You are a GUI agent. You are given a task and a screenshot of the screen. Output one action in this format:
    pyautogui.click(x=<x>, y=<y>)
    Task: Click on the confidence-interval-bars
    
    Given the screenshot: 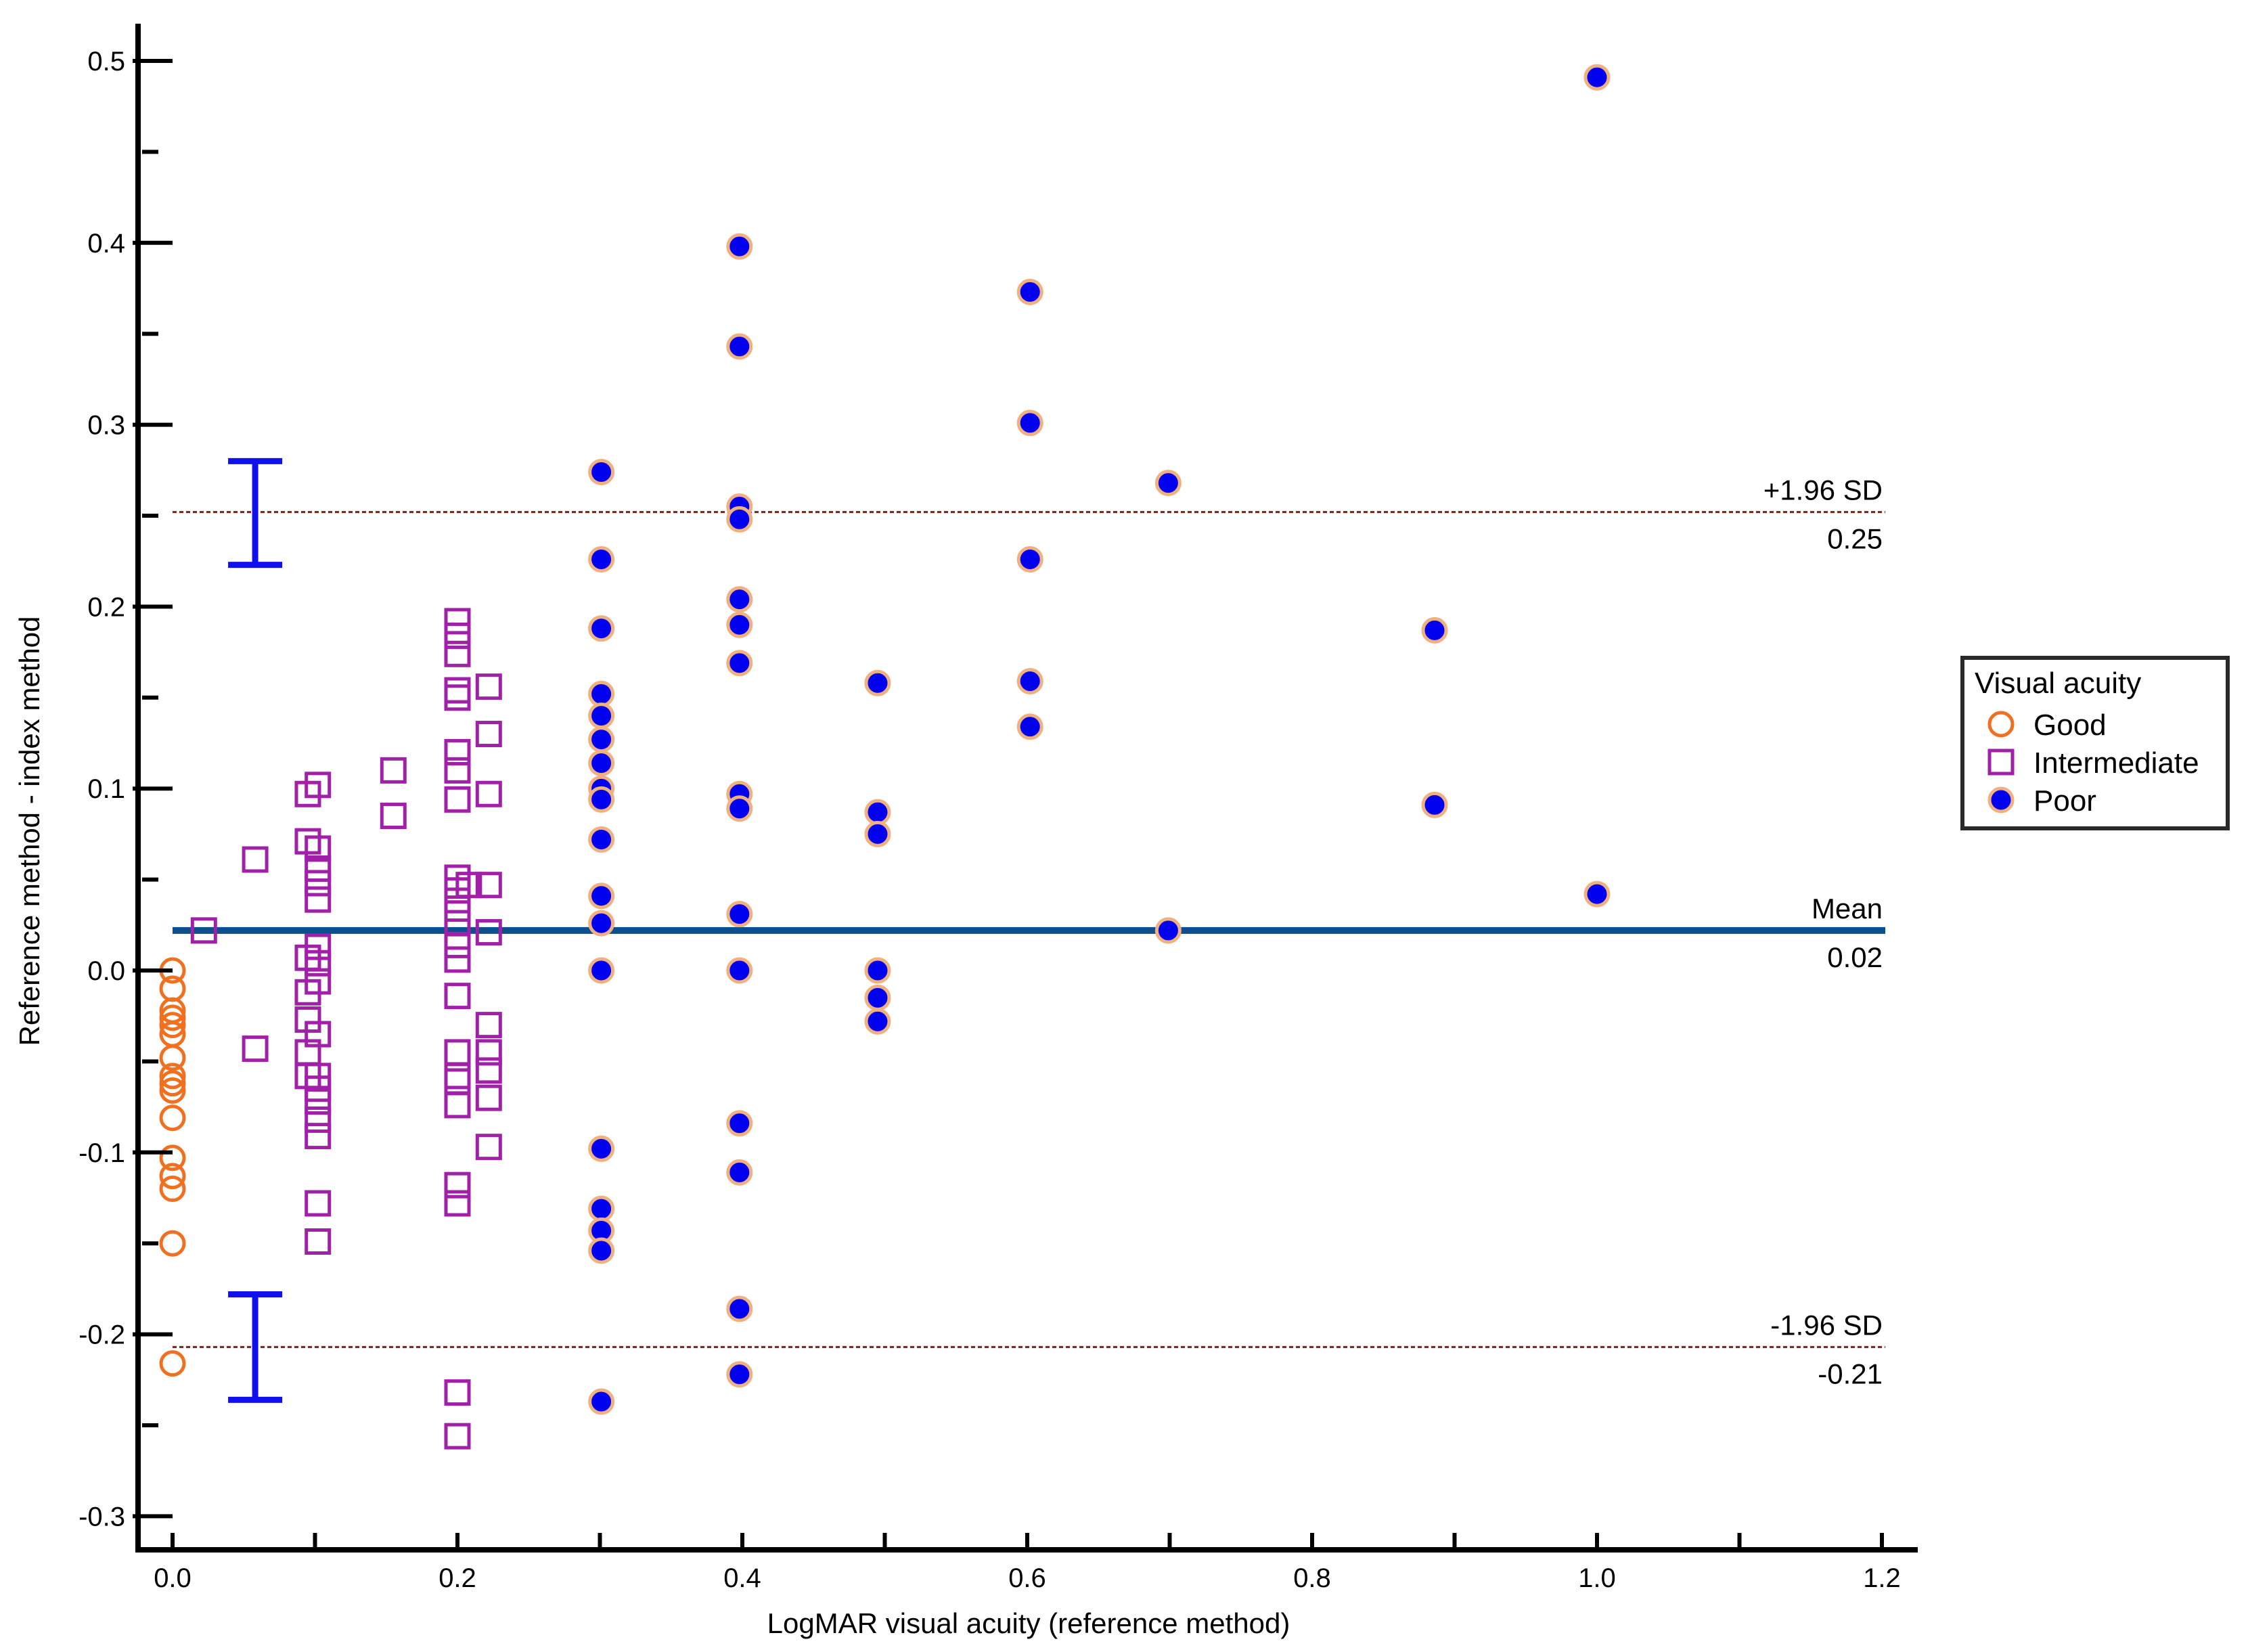 What is the action you would take?
    pyautogui.click(x=255, y=930)
    